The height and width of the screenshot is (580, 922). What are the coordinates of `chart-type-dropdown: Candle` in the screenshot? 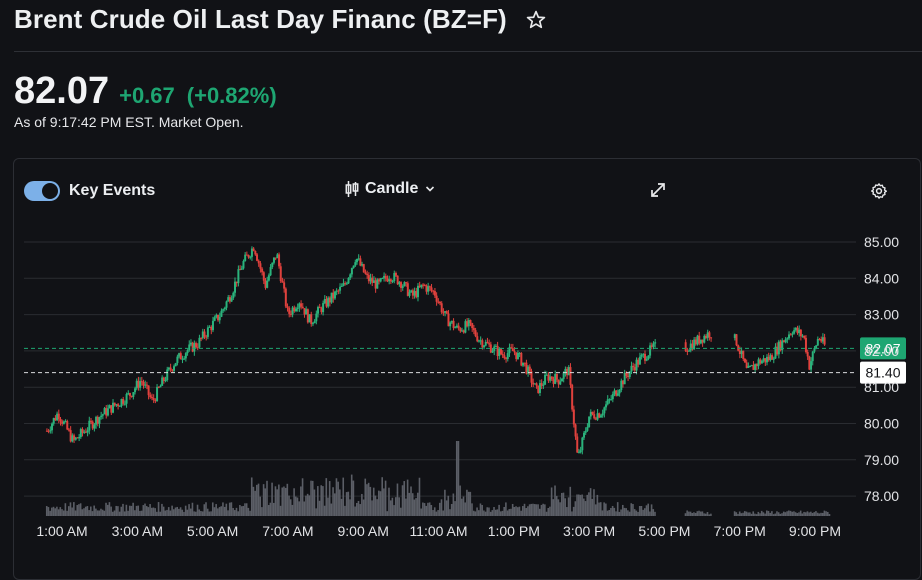 It's located at (390, 189).